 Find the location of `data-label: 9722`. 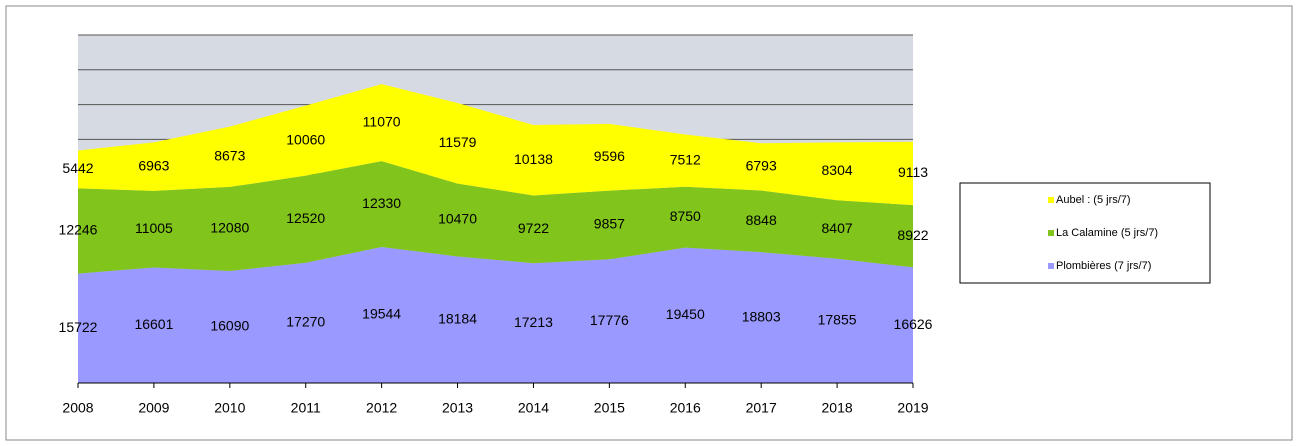

data-label: 9722 is located at coordinates (533, 228).